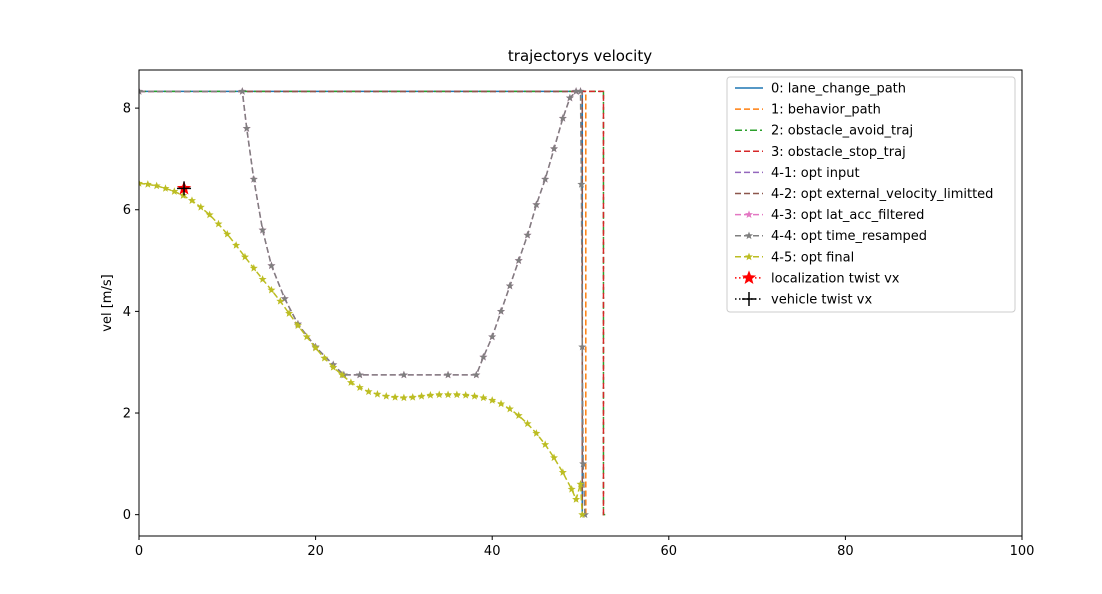 This screenshot has height=594, width=1102. Describe the element at coordinates (812, 257) in the screenshot. I see `legend-label: 4-5: opt final` at that location.